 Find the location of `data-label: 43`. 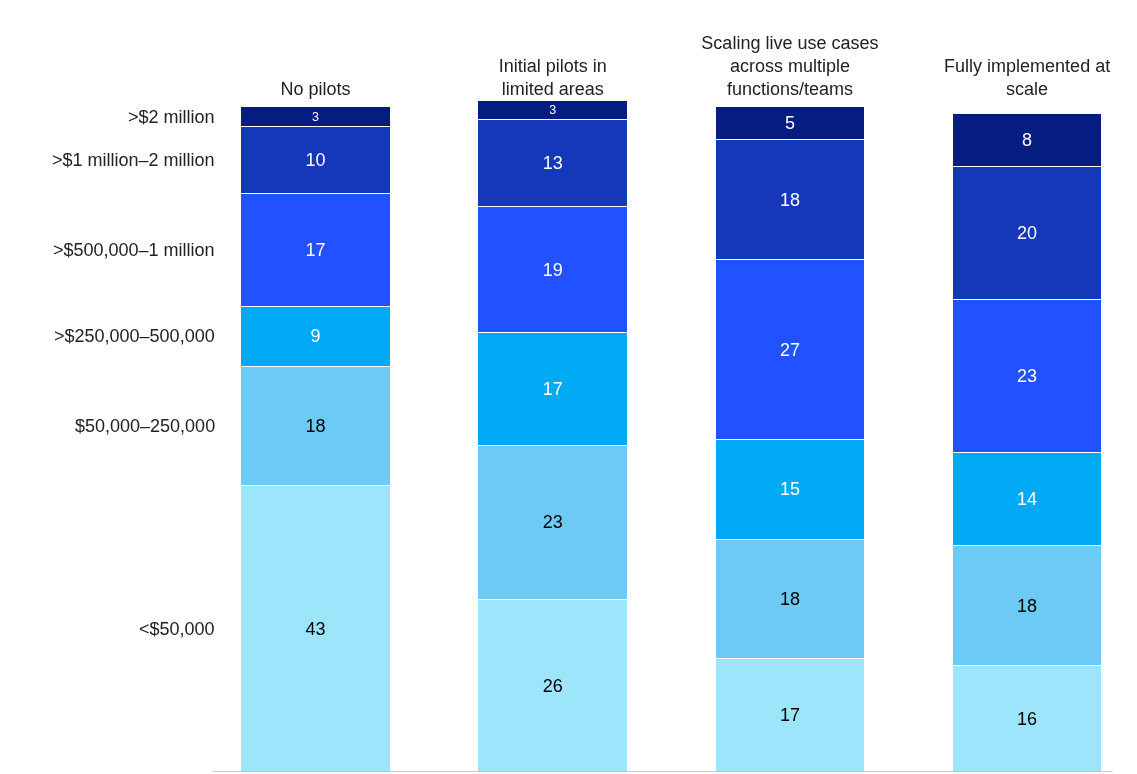

data-label: 43 is located at coordinates (315, 628).